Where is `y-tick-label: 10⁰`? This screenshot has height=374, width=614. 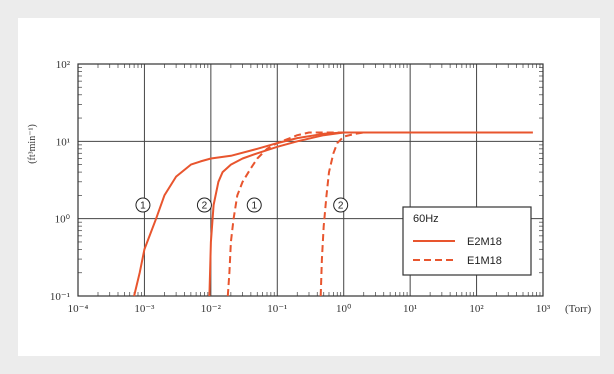
y-tick-label: 10⁰ is located at coordinates (63, 220).